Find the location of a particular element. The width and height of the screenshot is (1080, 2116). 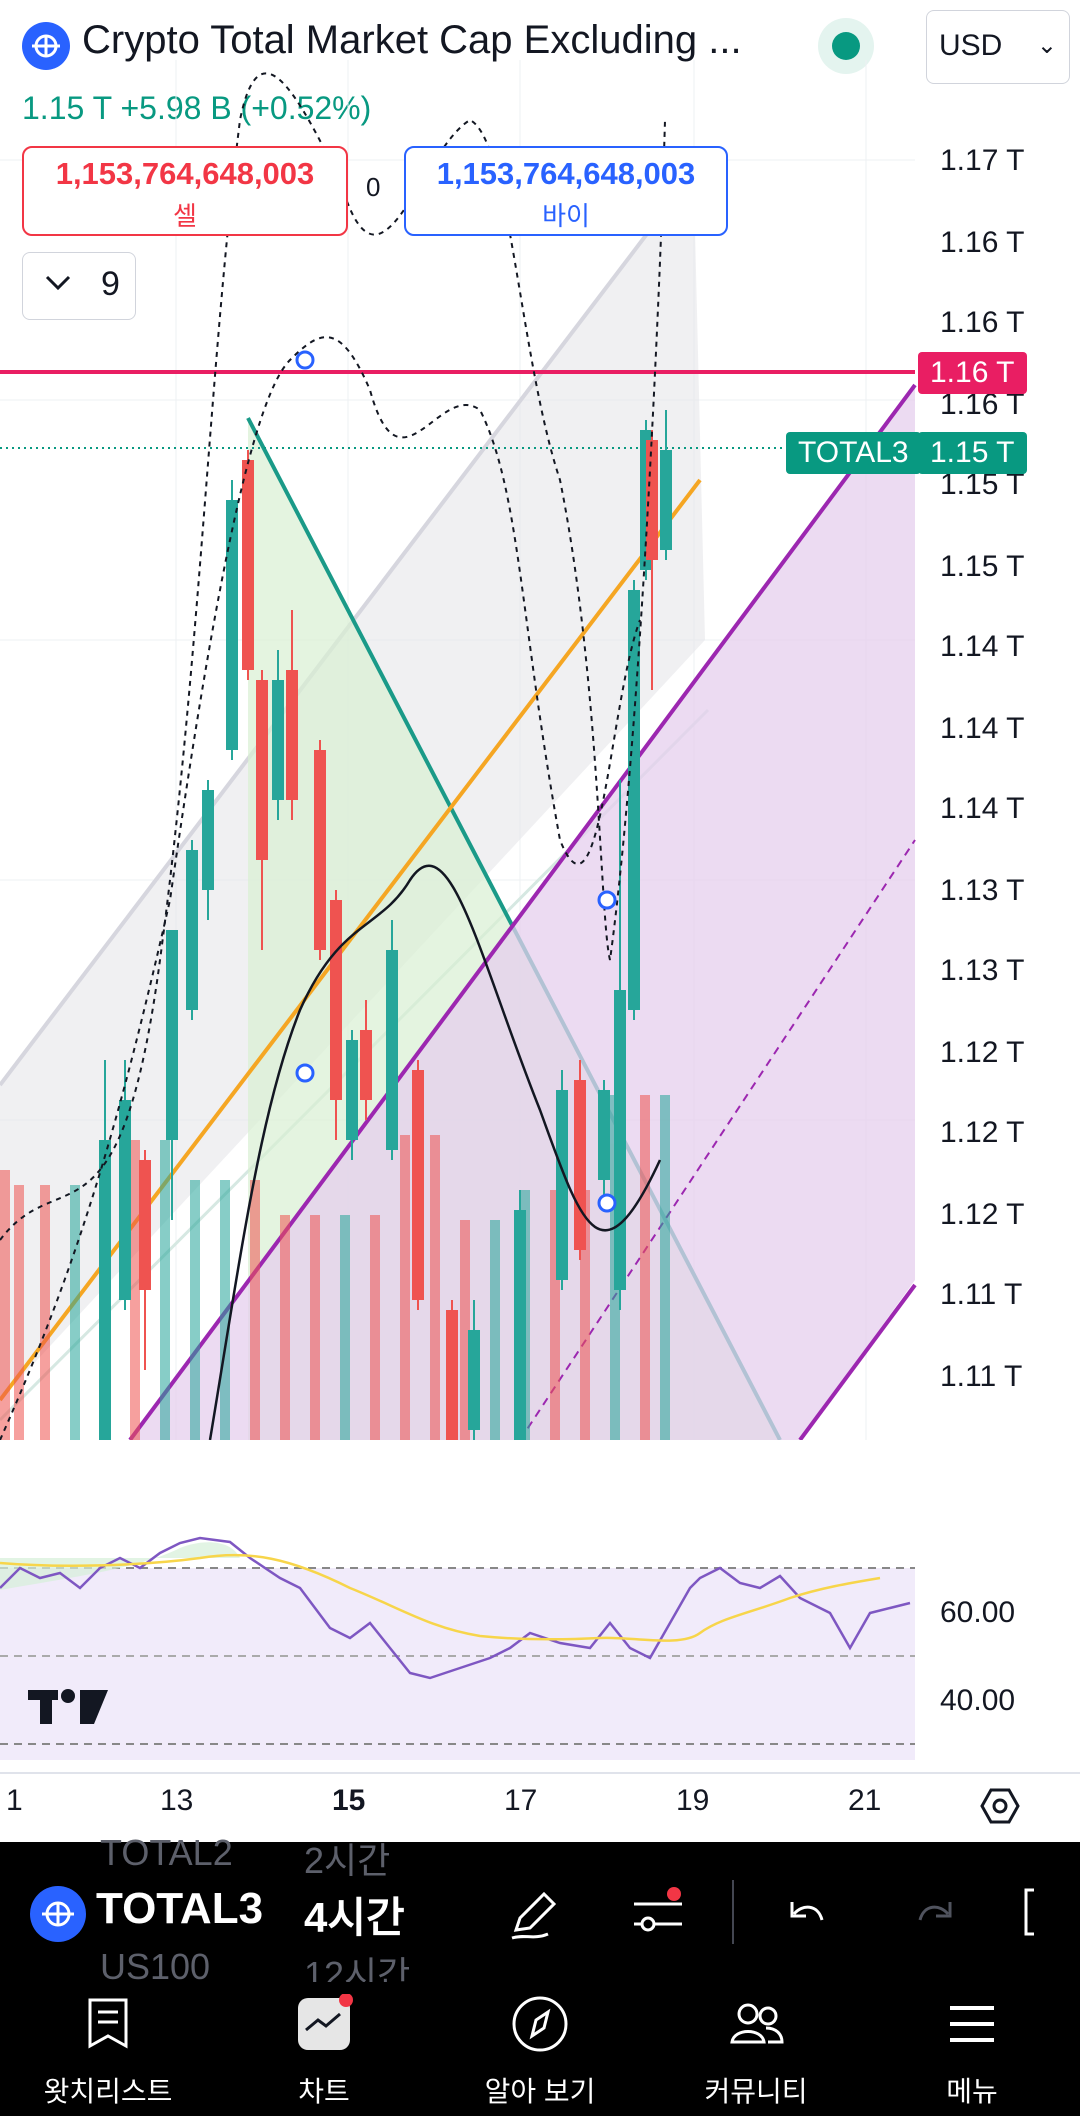

indicators-toggle-button: 9 is located at coordinates (79, 286).